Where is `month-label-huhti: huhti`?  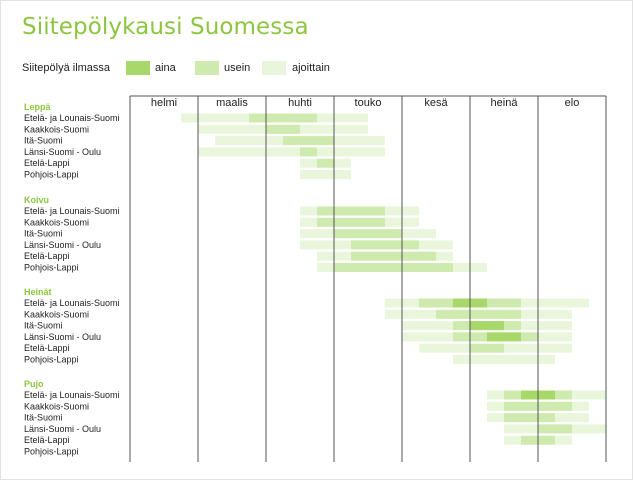
month-label-huhti: huhti is located at coordinates (300, 103).